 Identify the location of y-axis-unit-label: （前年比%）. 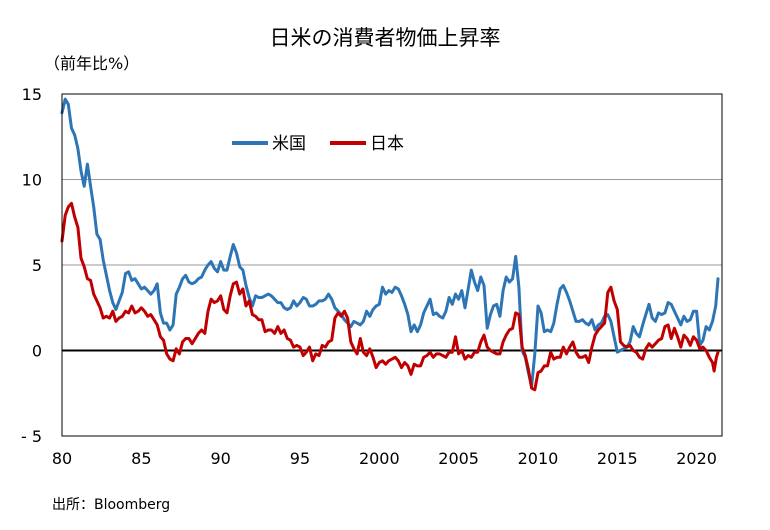
(92, 63).